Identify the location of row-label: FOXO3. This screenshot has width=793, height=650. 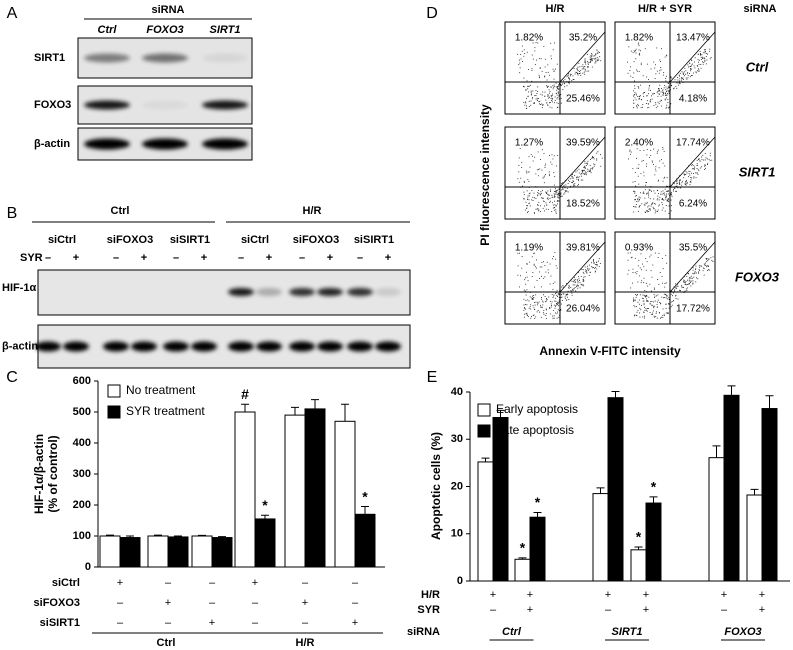
(52, 105).